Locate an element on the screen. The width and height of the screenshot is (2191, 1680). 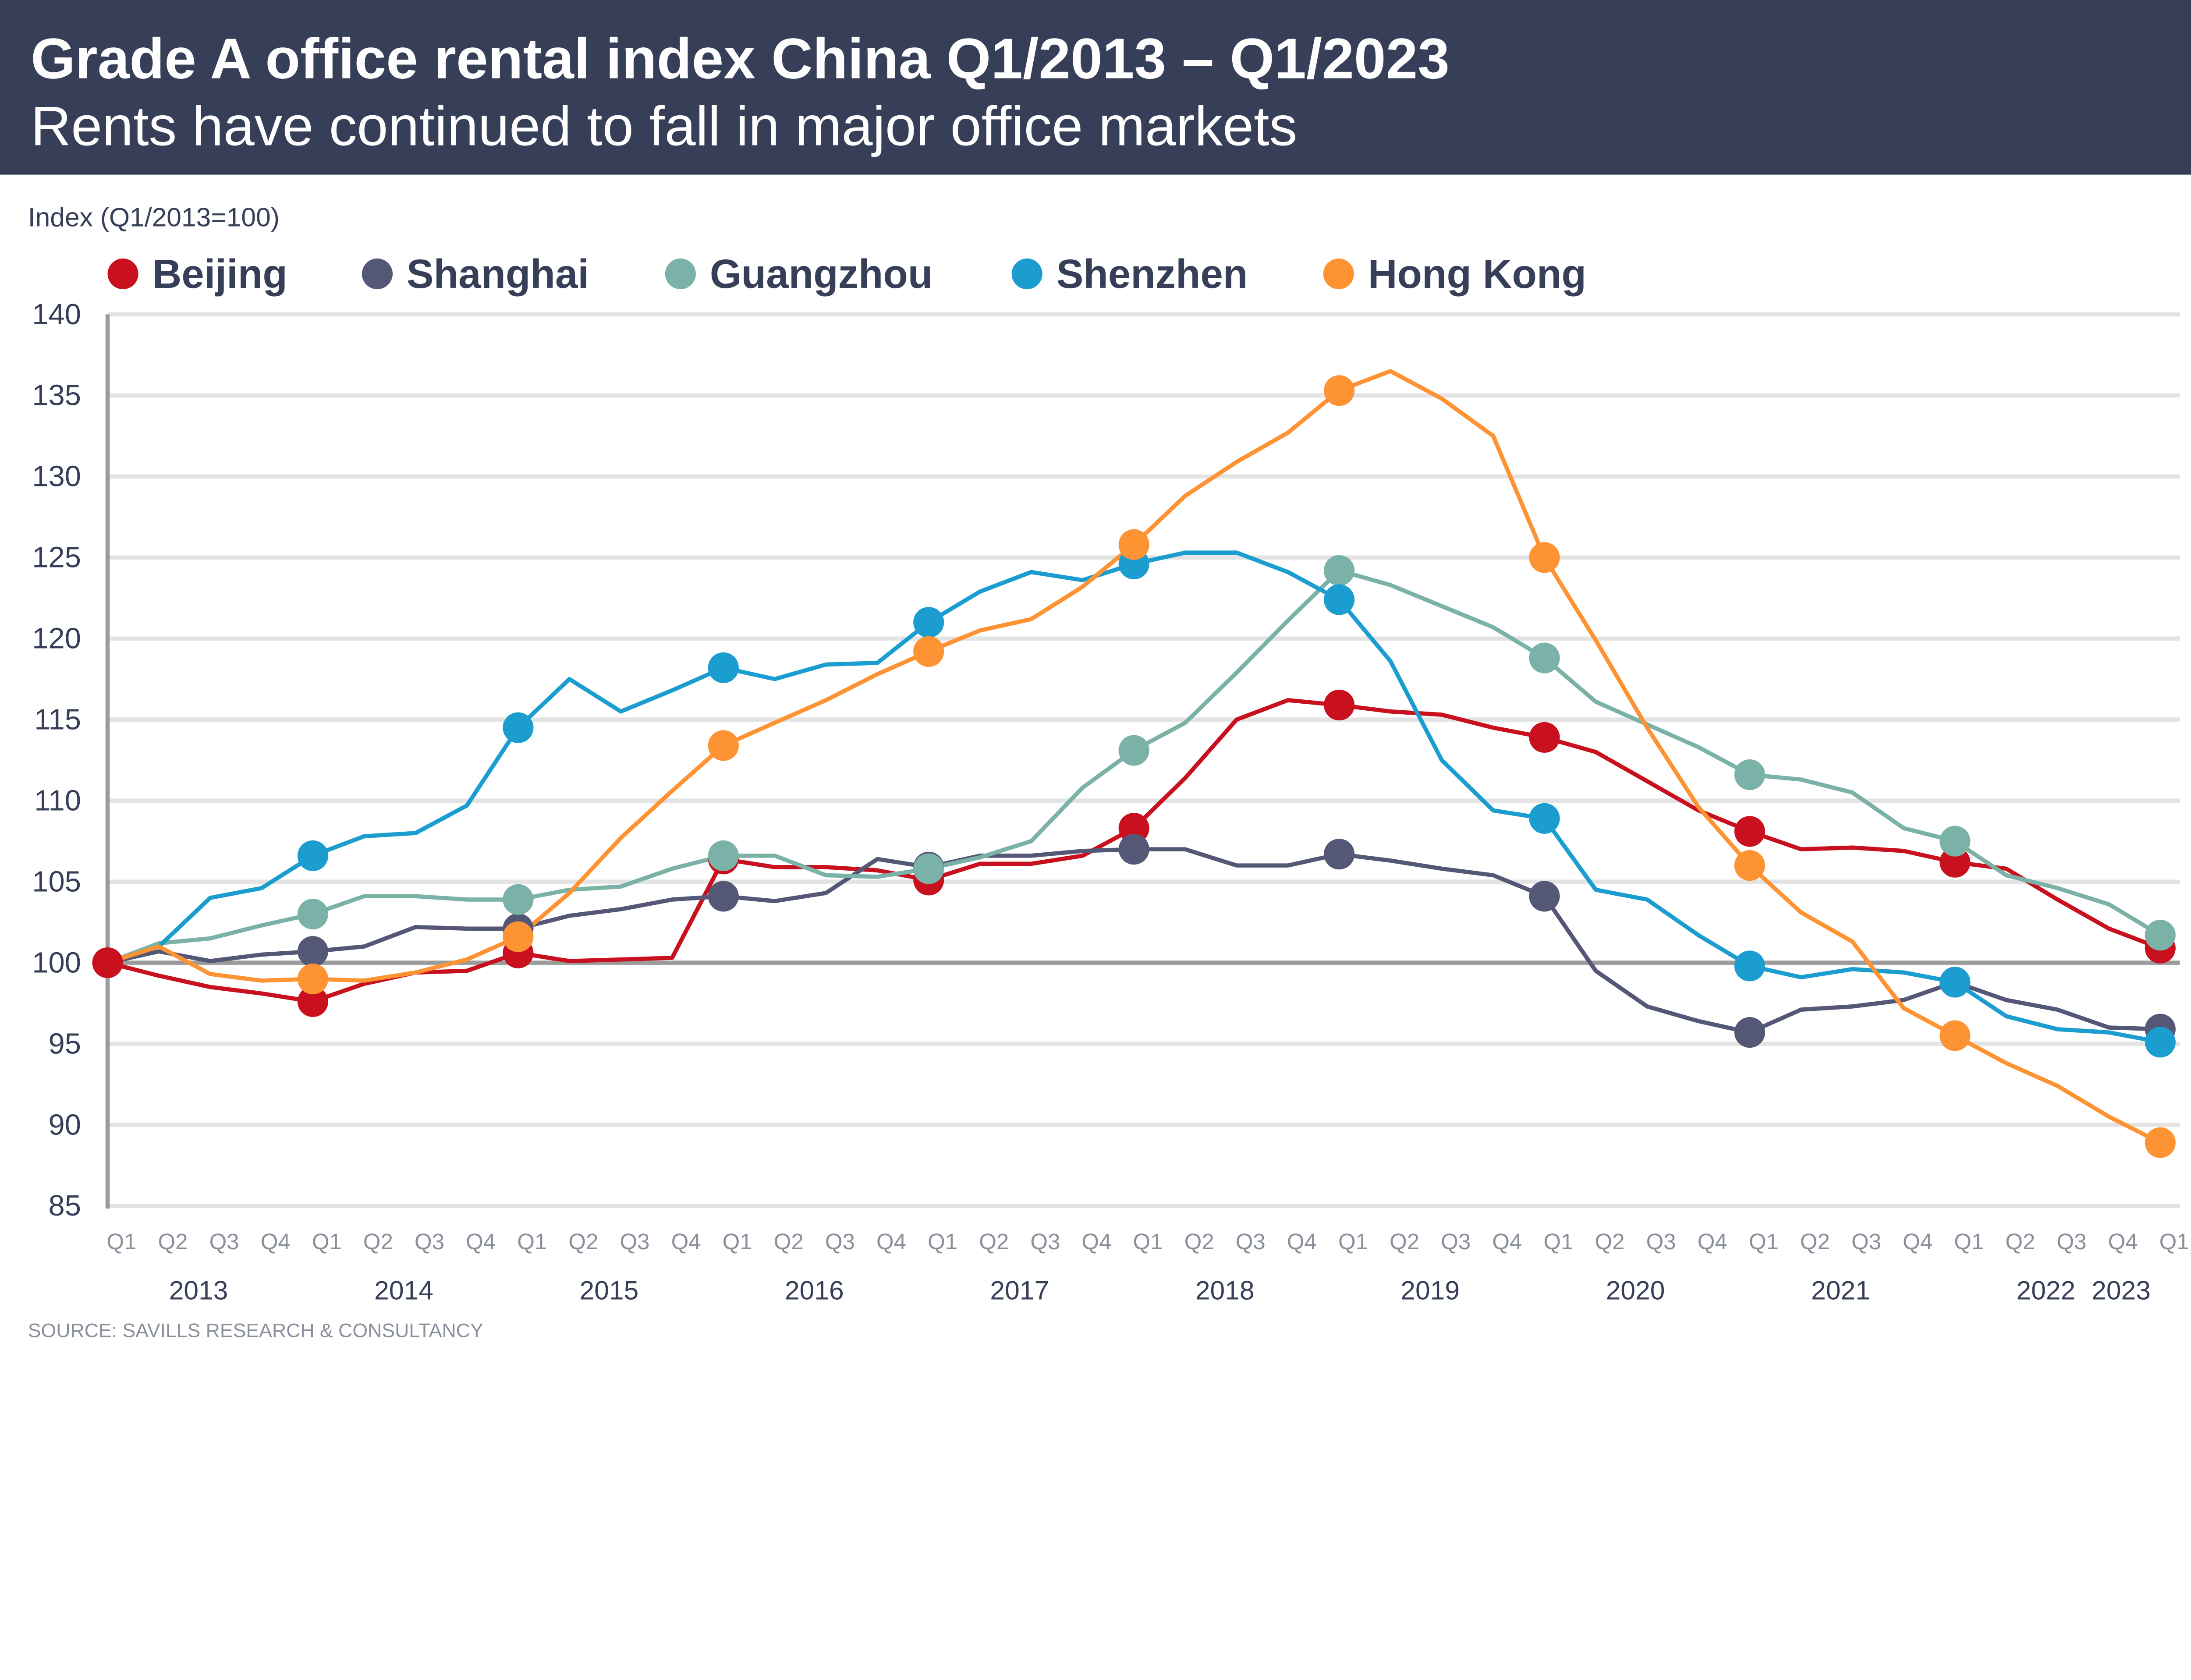
legend-label: Shenzhen is located at coordinates (1152, 274).